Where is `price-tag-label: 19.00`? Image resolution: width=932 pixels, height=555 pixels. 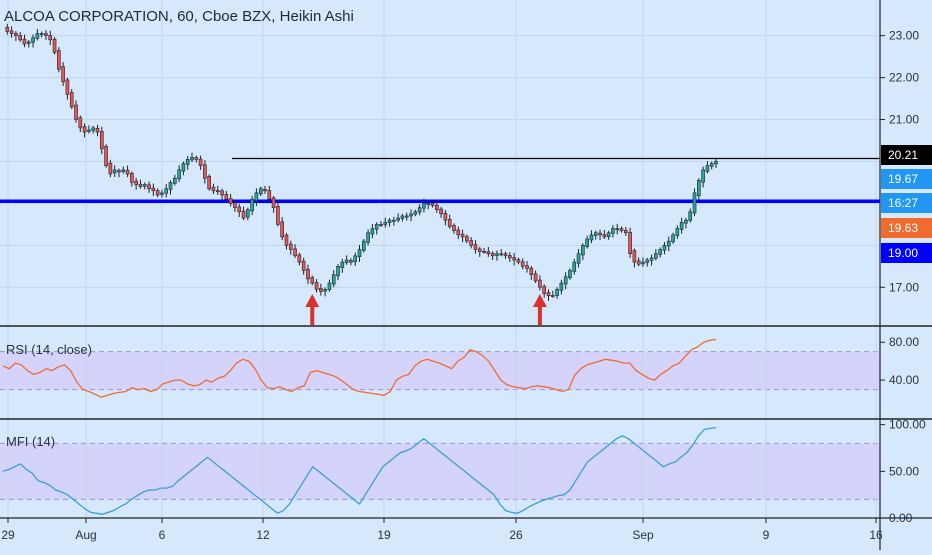 price-tag-label: 19.00 is located at coordinates (903, 253).